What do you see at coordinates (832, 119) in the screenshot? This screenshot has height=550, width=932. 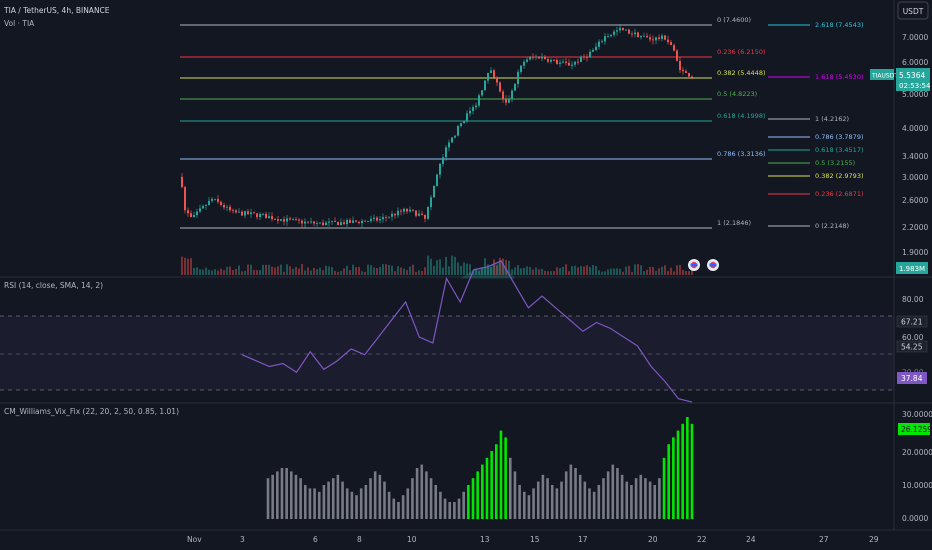 I see `extension-label: 1 (4.2162)` at bounding box center [832, 119].